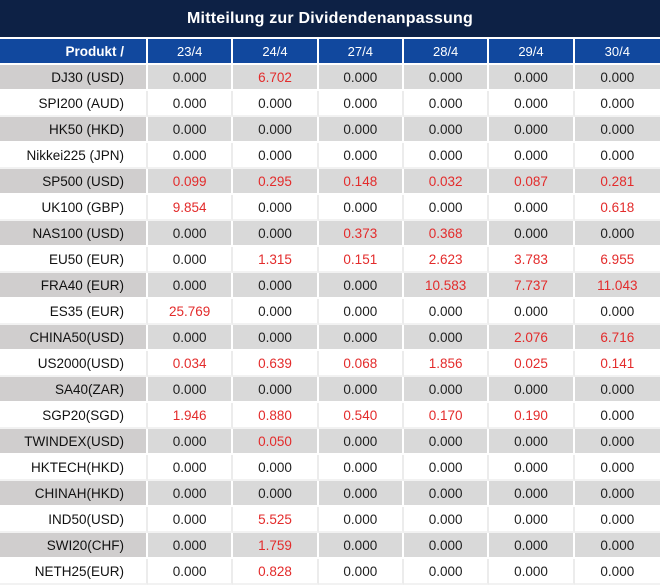 This screenshot has width=660, height=587. What do you see at coordinates (532, 182) in the screenshot?
I see `value-cell: 0.087` at bounding box center [532, 182].